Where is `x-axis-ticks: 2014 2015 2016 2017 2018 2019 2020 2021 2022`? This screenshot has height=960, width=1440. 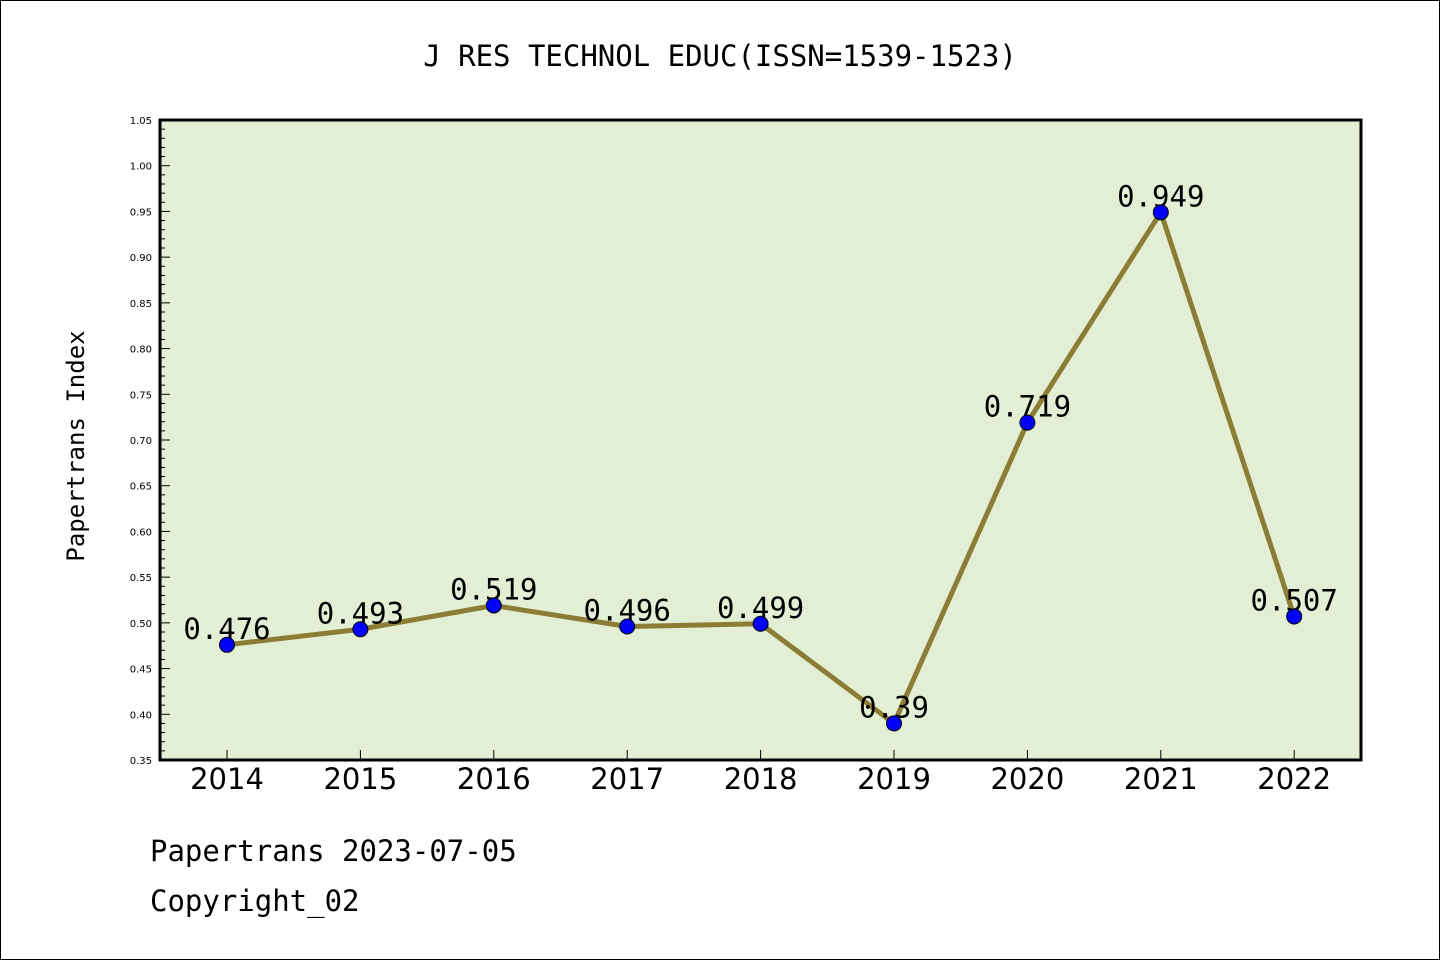
x-axis-ticks: 2014 2015 2016 2017 2018 2019 2020 2021 2022 is located at coordinates (760, 773).